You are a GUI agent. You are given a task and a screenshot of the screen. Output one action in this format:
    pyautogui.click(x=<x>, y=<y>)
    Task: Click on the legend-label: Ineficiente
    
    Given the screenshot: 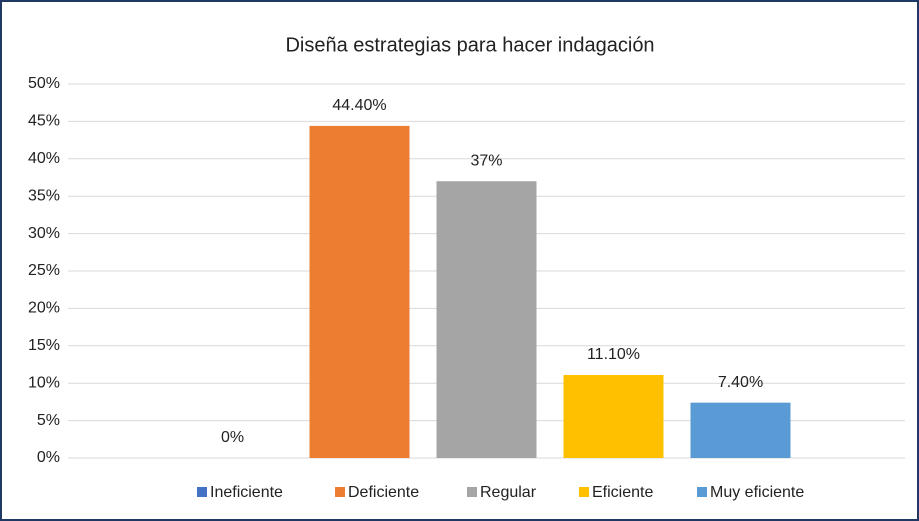 What is the action you would take?
    pyautogui.click(x=246, y=492)
    